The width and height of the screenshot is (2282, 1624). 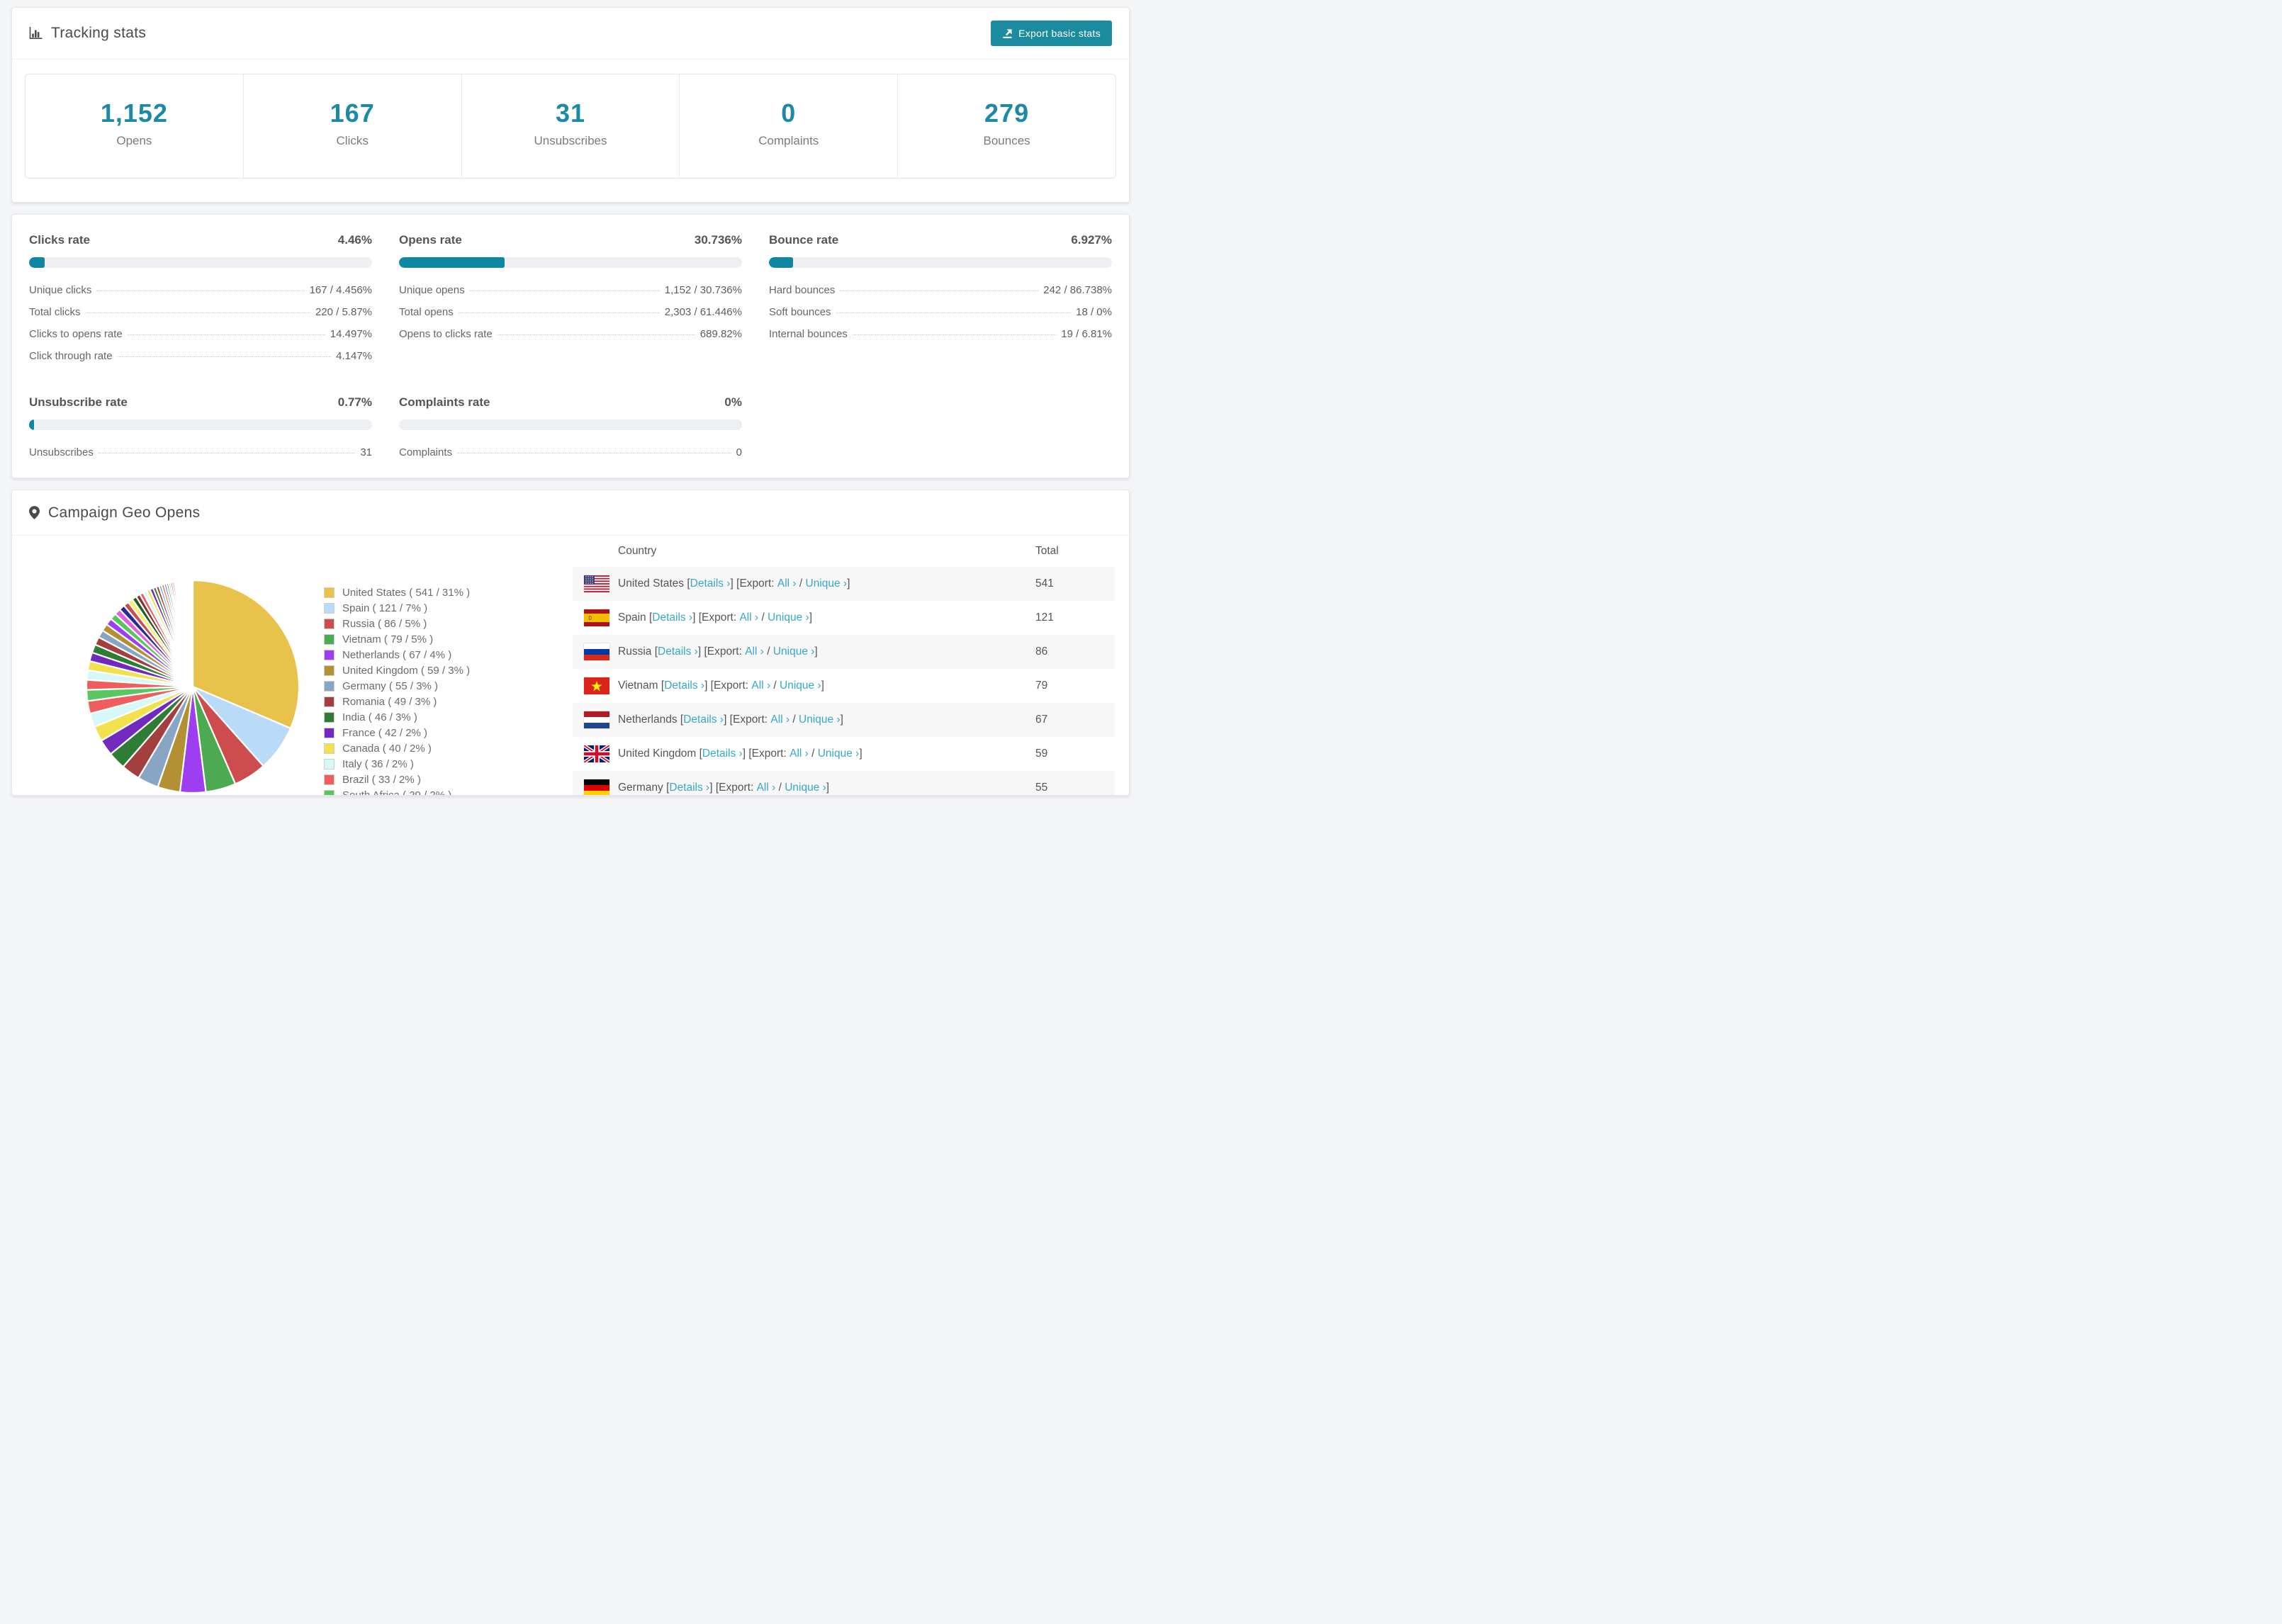 I want to click on legend-item-brazil: Brazil ( 33 / 2% ), so click(x=397, y=780).